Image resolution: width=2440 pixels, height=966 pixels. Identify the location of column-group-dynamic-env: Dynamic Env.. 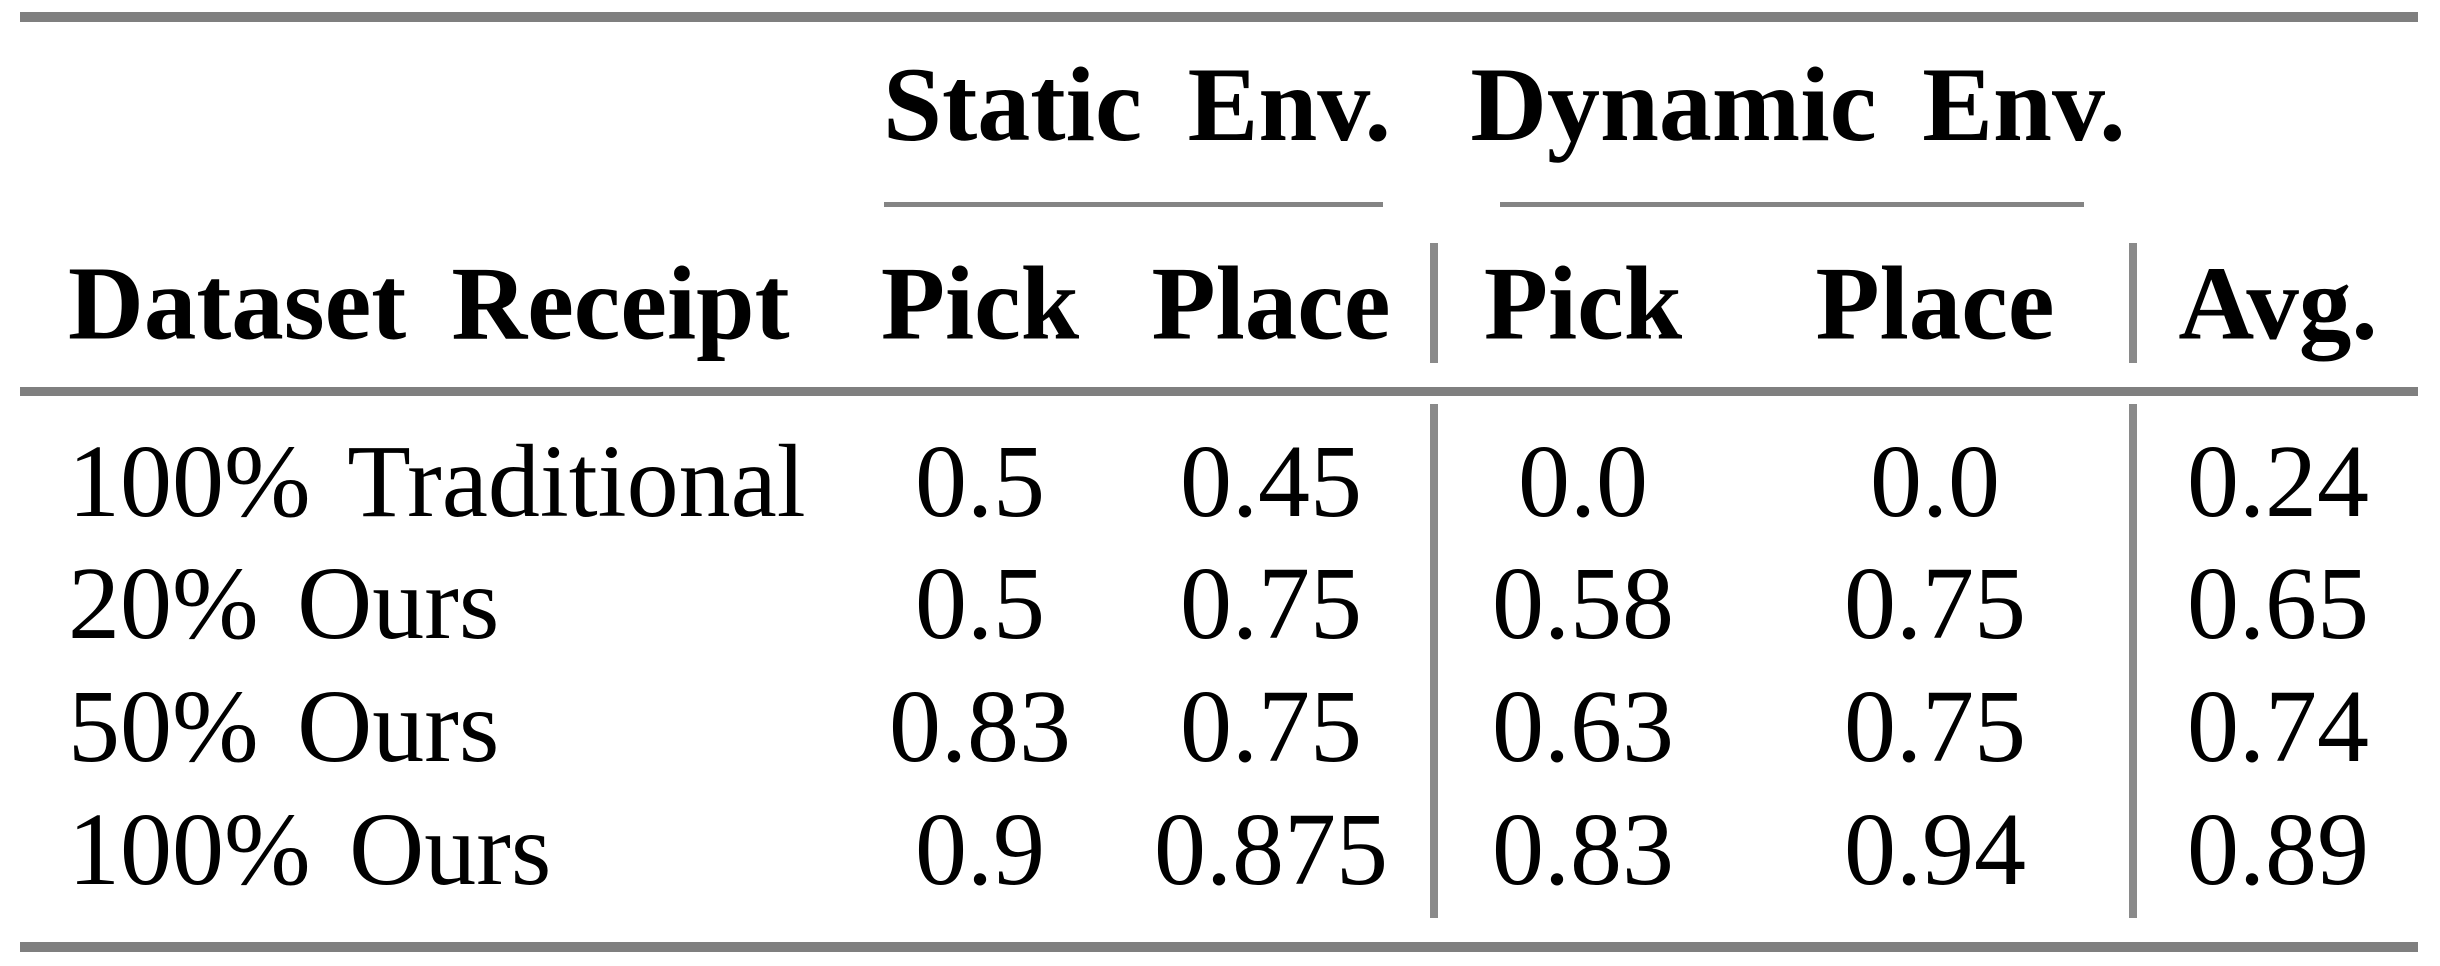
(1798, 104).